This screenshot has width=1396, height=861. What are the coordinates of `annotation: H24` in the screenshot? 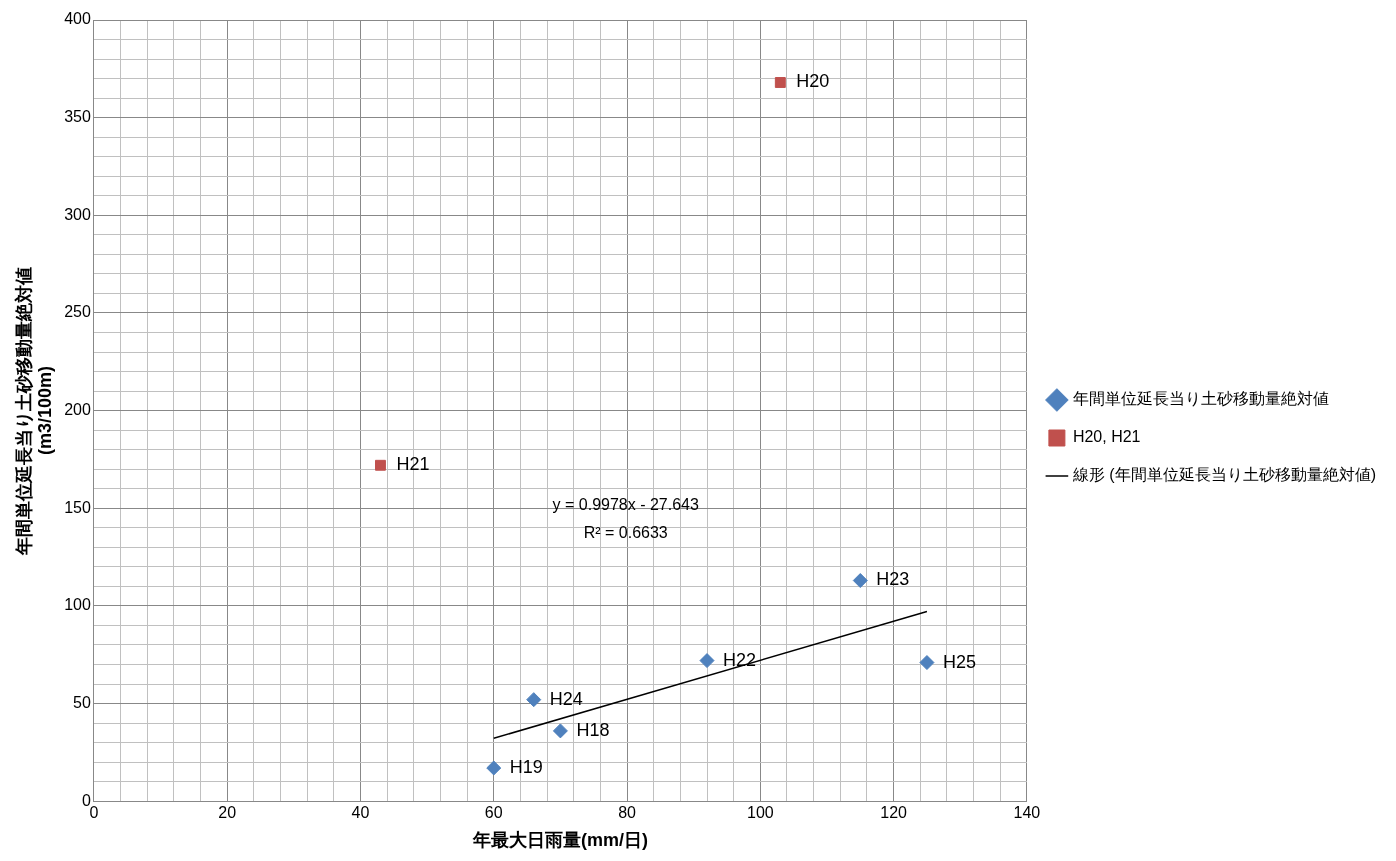 It's located at (566, 698).